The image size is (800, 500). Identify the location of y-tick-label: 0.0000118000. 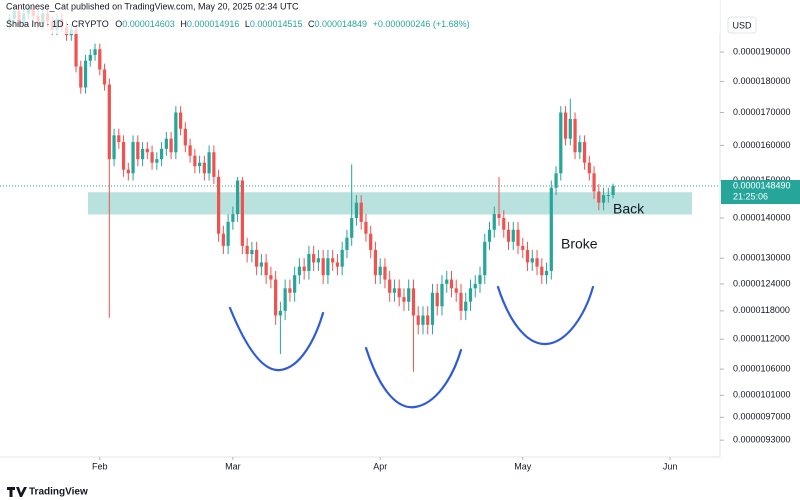
(761, 310).